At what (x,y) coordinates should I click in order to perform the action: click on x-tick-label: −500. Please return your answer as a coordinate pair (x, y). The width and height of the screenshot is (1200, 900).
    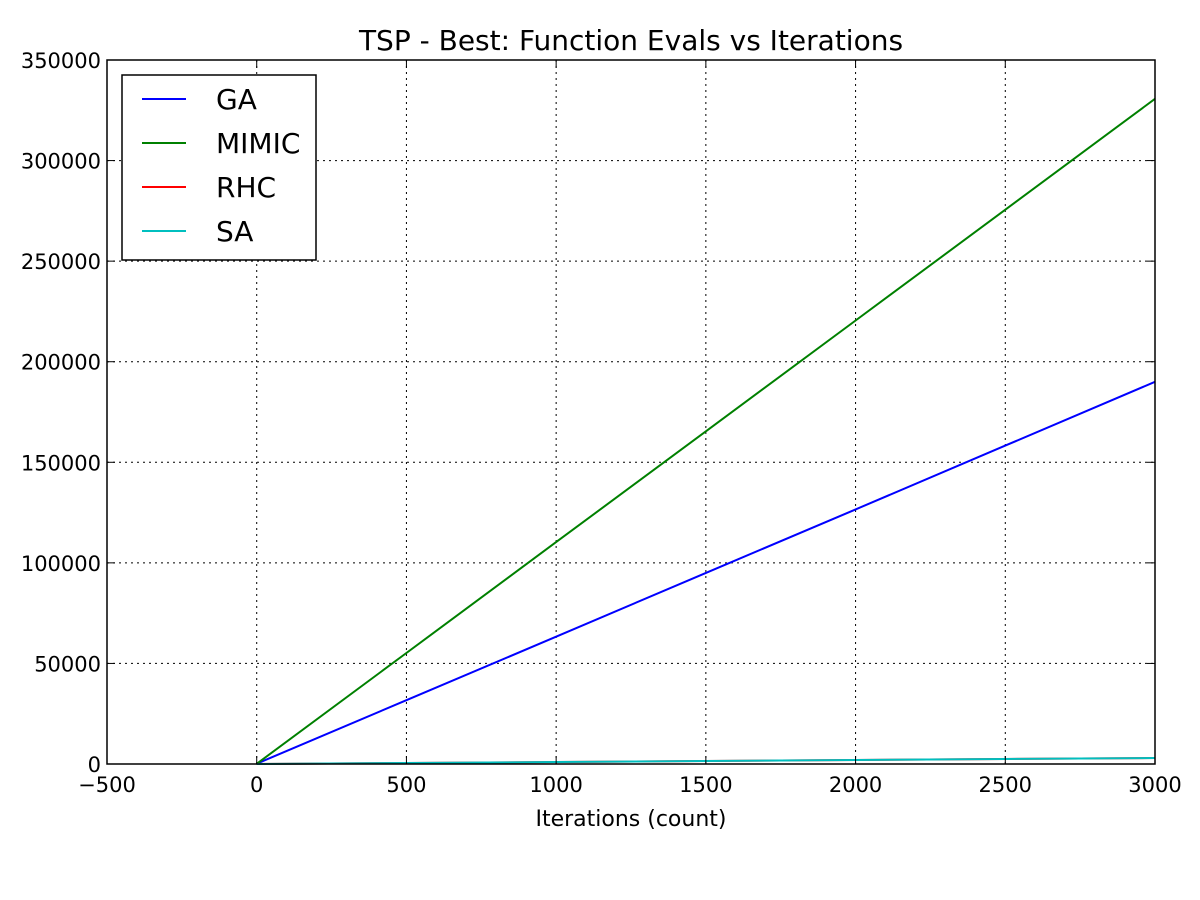
    Looking at the image, I should click on (107, 785).